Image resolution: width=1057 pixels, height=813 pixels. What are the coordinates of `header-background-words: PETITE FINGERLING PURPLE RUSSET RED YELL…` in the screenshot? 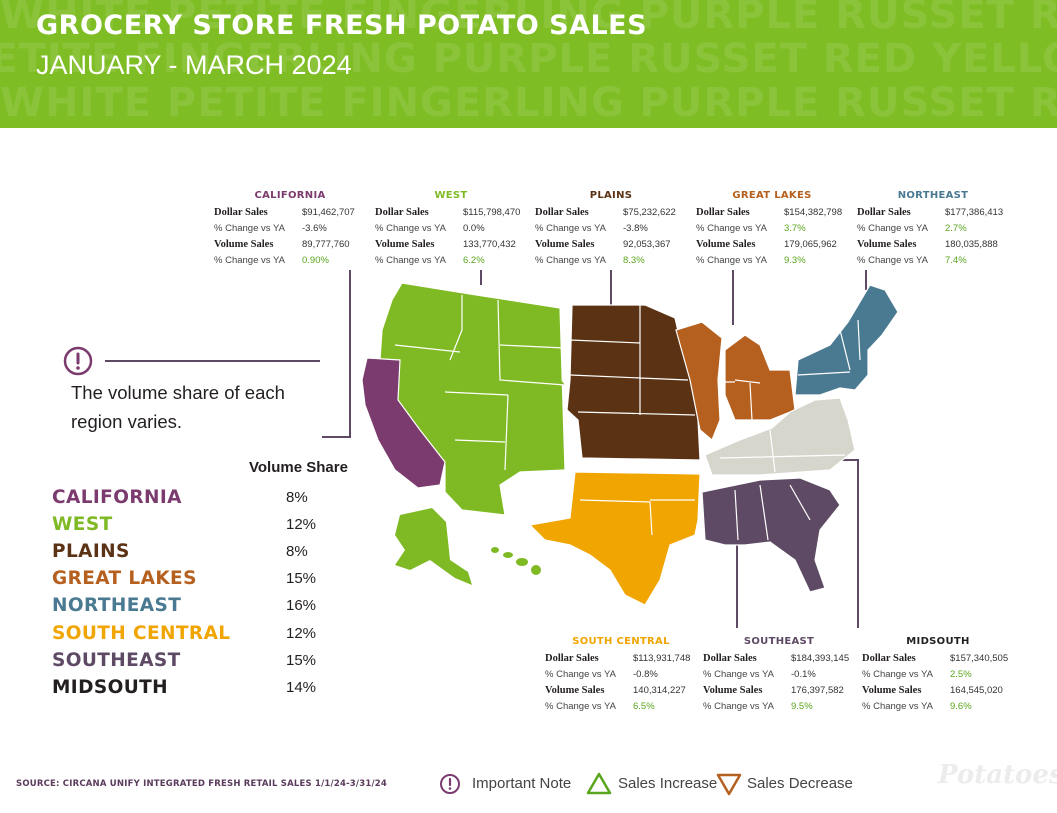 It's located at (528, 59).